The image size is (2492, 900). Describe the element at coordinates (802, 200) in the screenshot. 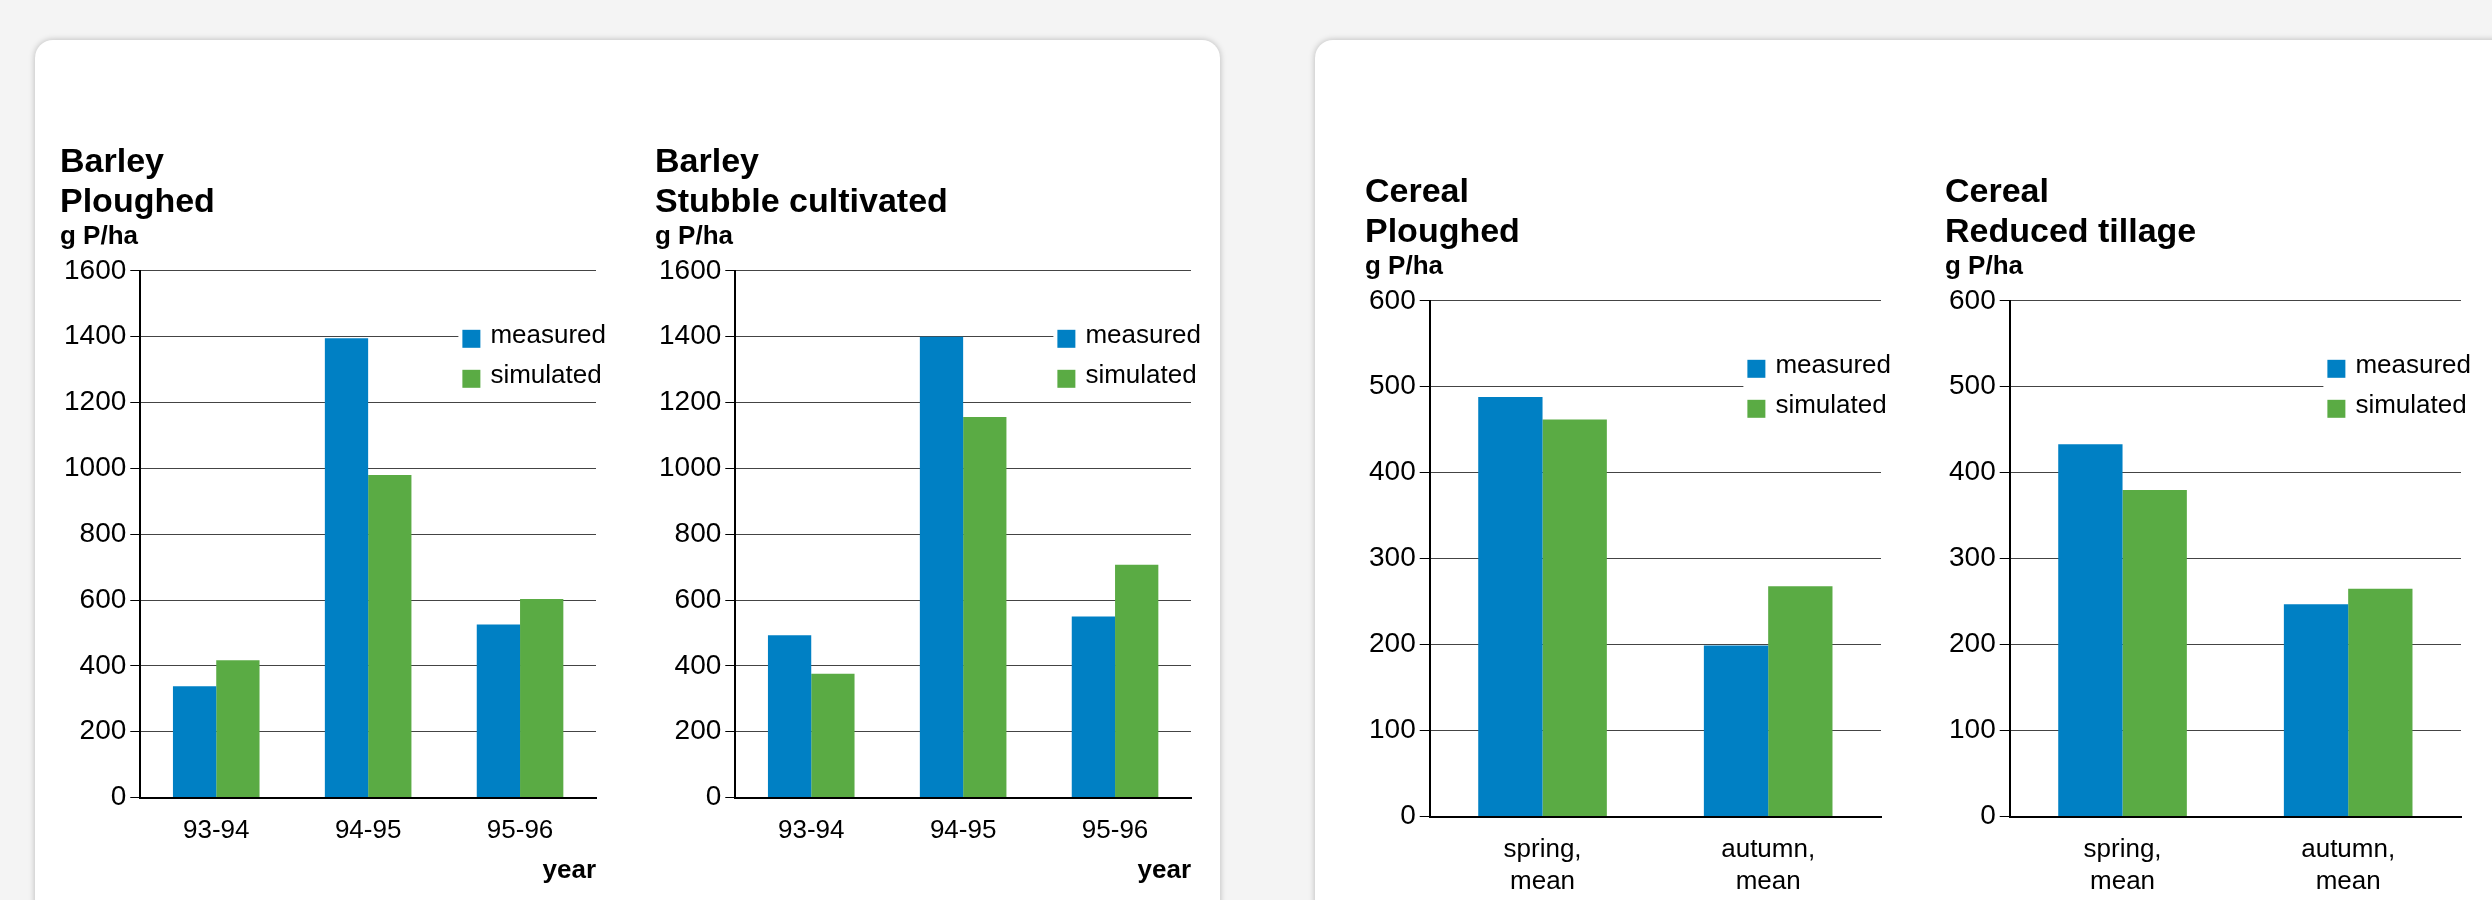

I see `chart-subtitle: Stubble cultivated` at that location.